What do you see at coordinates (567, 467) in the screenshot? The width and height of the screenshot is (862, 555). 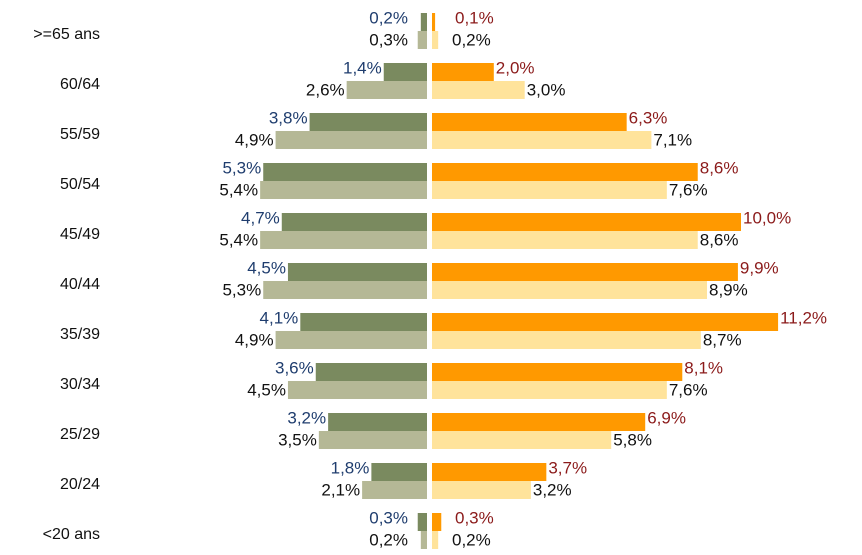 I see `value-label: 3,7%` at bounding box center [567, 467].